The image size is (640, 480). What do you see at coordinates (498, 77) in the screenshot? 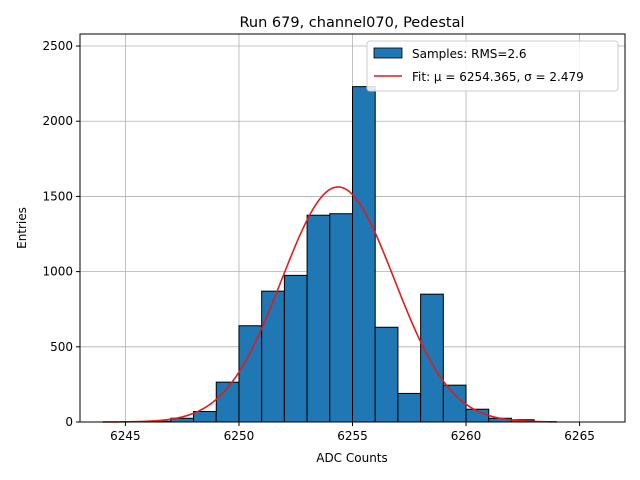
I see `legend-fit-label: Fit: μ = 6254.365, σ = 2.479` at bounding box center [498, 77].